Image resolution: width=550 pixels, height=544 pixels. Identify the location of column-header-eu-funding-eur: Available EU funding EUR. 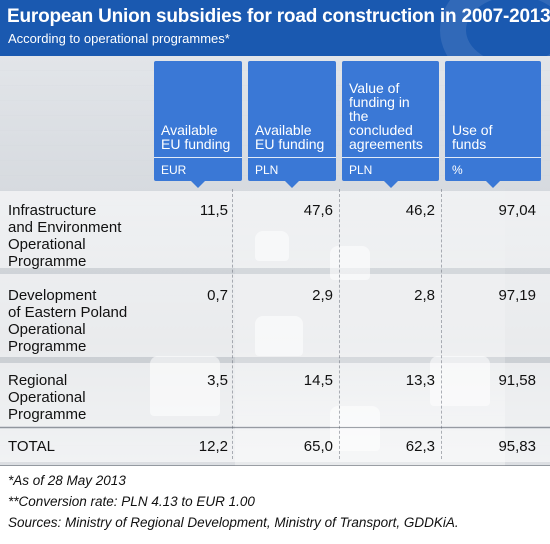
(198, 124).